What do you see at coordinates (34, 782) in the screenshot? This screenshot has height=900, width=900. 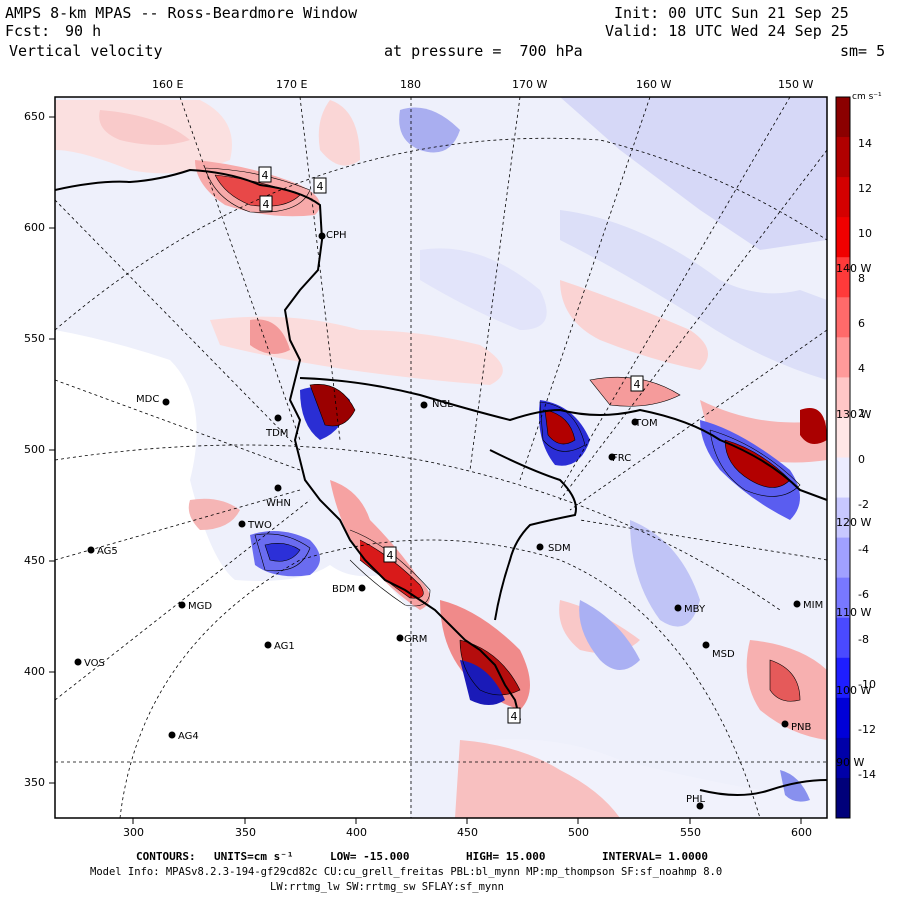 I see `y-tick-350: 350` at bounding box center [34, 782].